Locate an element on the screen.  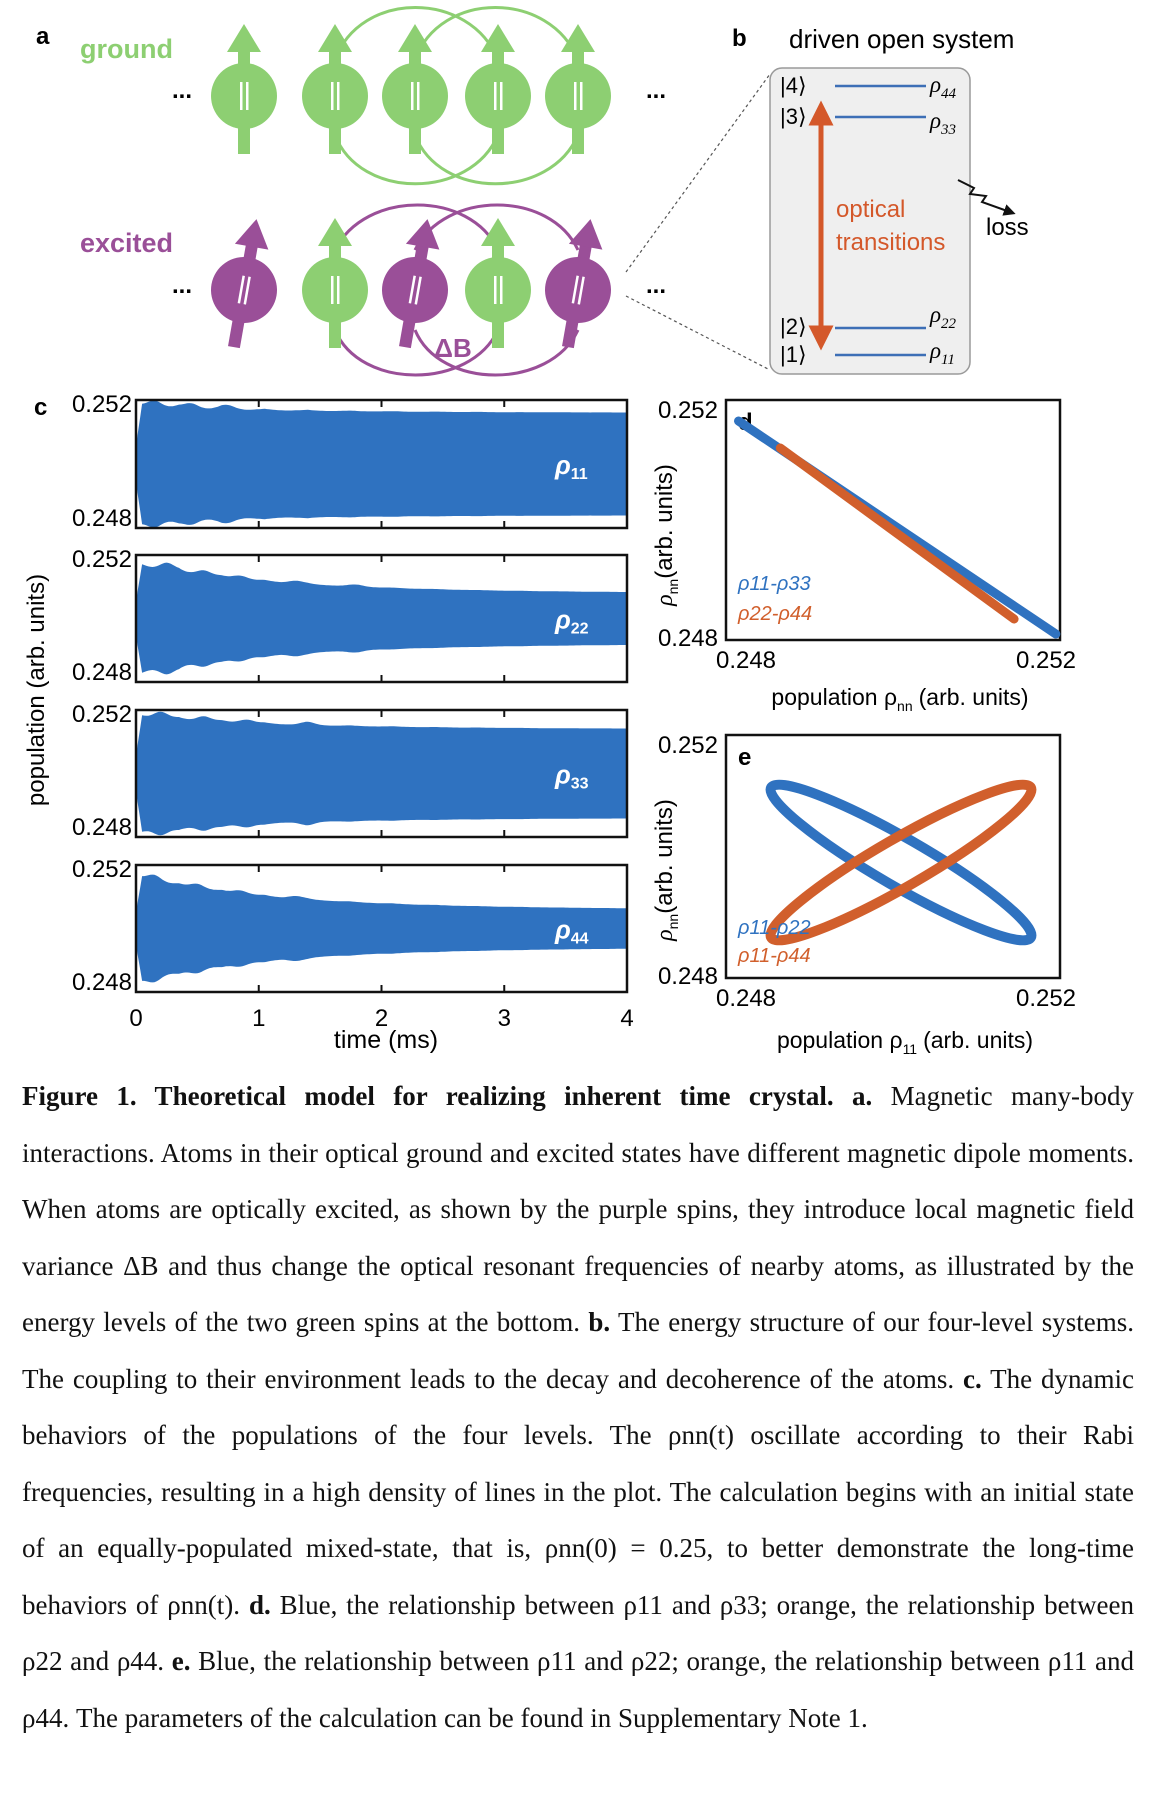
rho-22-label: ρ22 is located at coordinates (943, 317).